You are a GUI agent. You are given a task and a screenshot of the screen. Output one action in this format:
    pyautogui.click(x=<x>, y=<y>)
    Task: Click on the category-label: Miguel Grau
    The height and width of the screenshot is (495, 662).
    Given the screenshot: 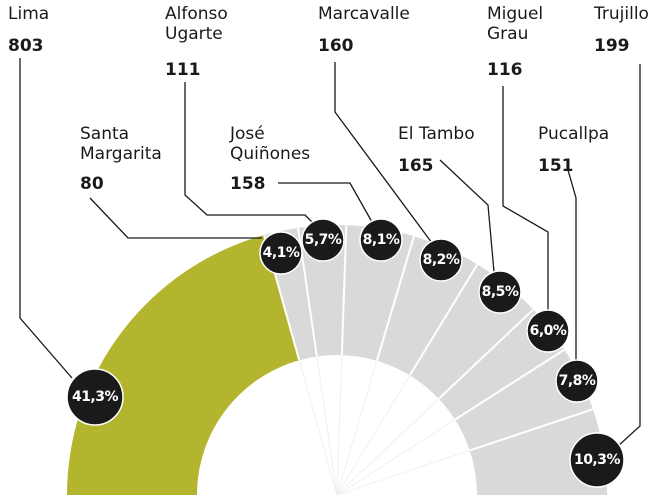 What is the action you would take?
    pyautogui.click(x=515, y=24)
    